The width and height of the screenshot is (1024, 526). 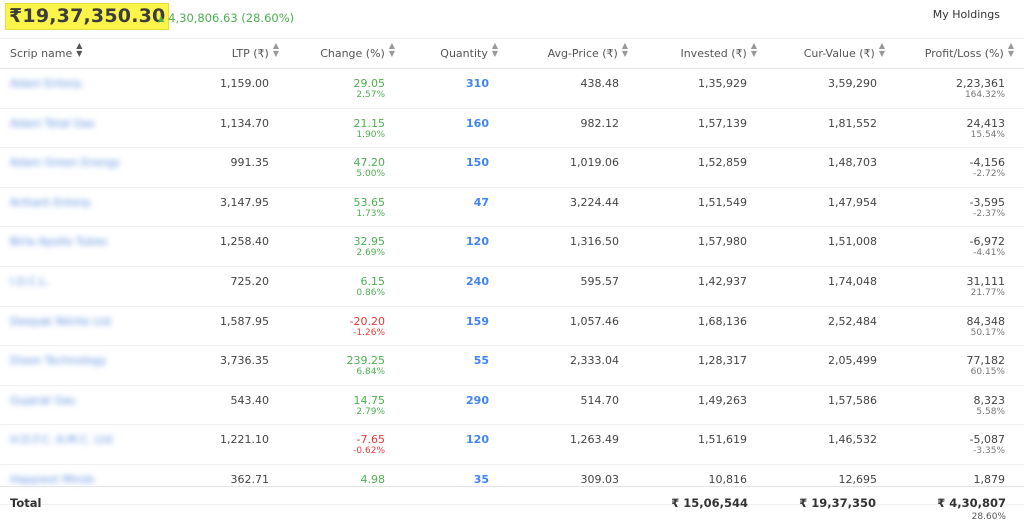 I want to click on cell-ltp: 1,159.00, so click(x=244, y=79).